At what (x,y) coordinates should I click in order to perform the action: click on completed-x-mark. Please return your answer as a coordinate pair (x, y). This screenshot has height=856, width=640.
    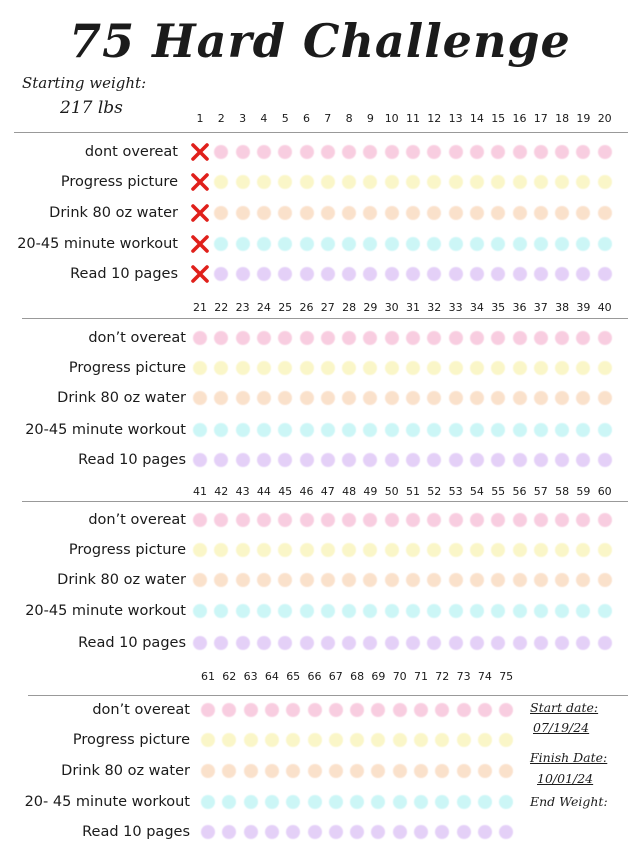
    Looking at the image, I should click on (200, 213).